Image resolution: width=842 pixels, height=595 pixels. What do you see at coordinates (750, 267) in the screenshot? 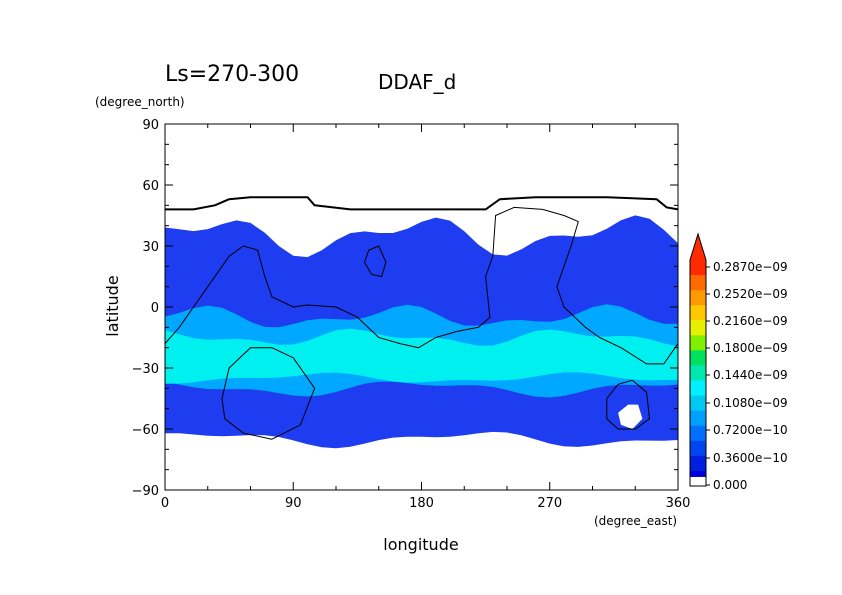
I see `colorbar-label: 0.2870e−09` at bounding box center [750, 267].